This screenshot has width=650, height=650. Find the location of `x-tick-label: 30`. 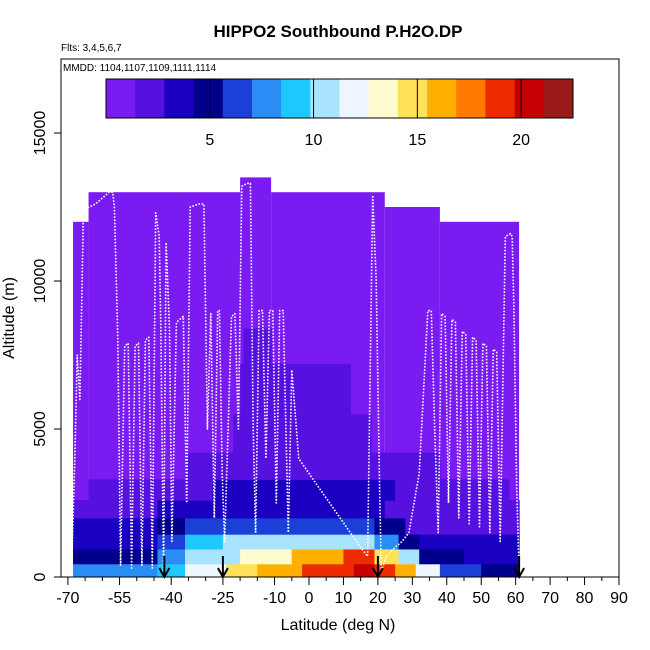

x-tick-label: 30 is located at coordinates (412, 598).